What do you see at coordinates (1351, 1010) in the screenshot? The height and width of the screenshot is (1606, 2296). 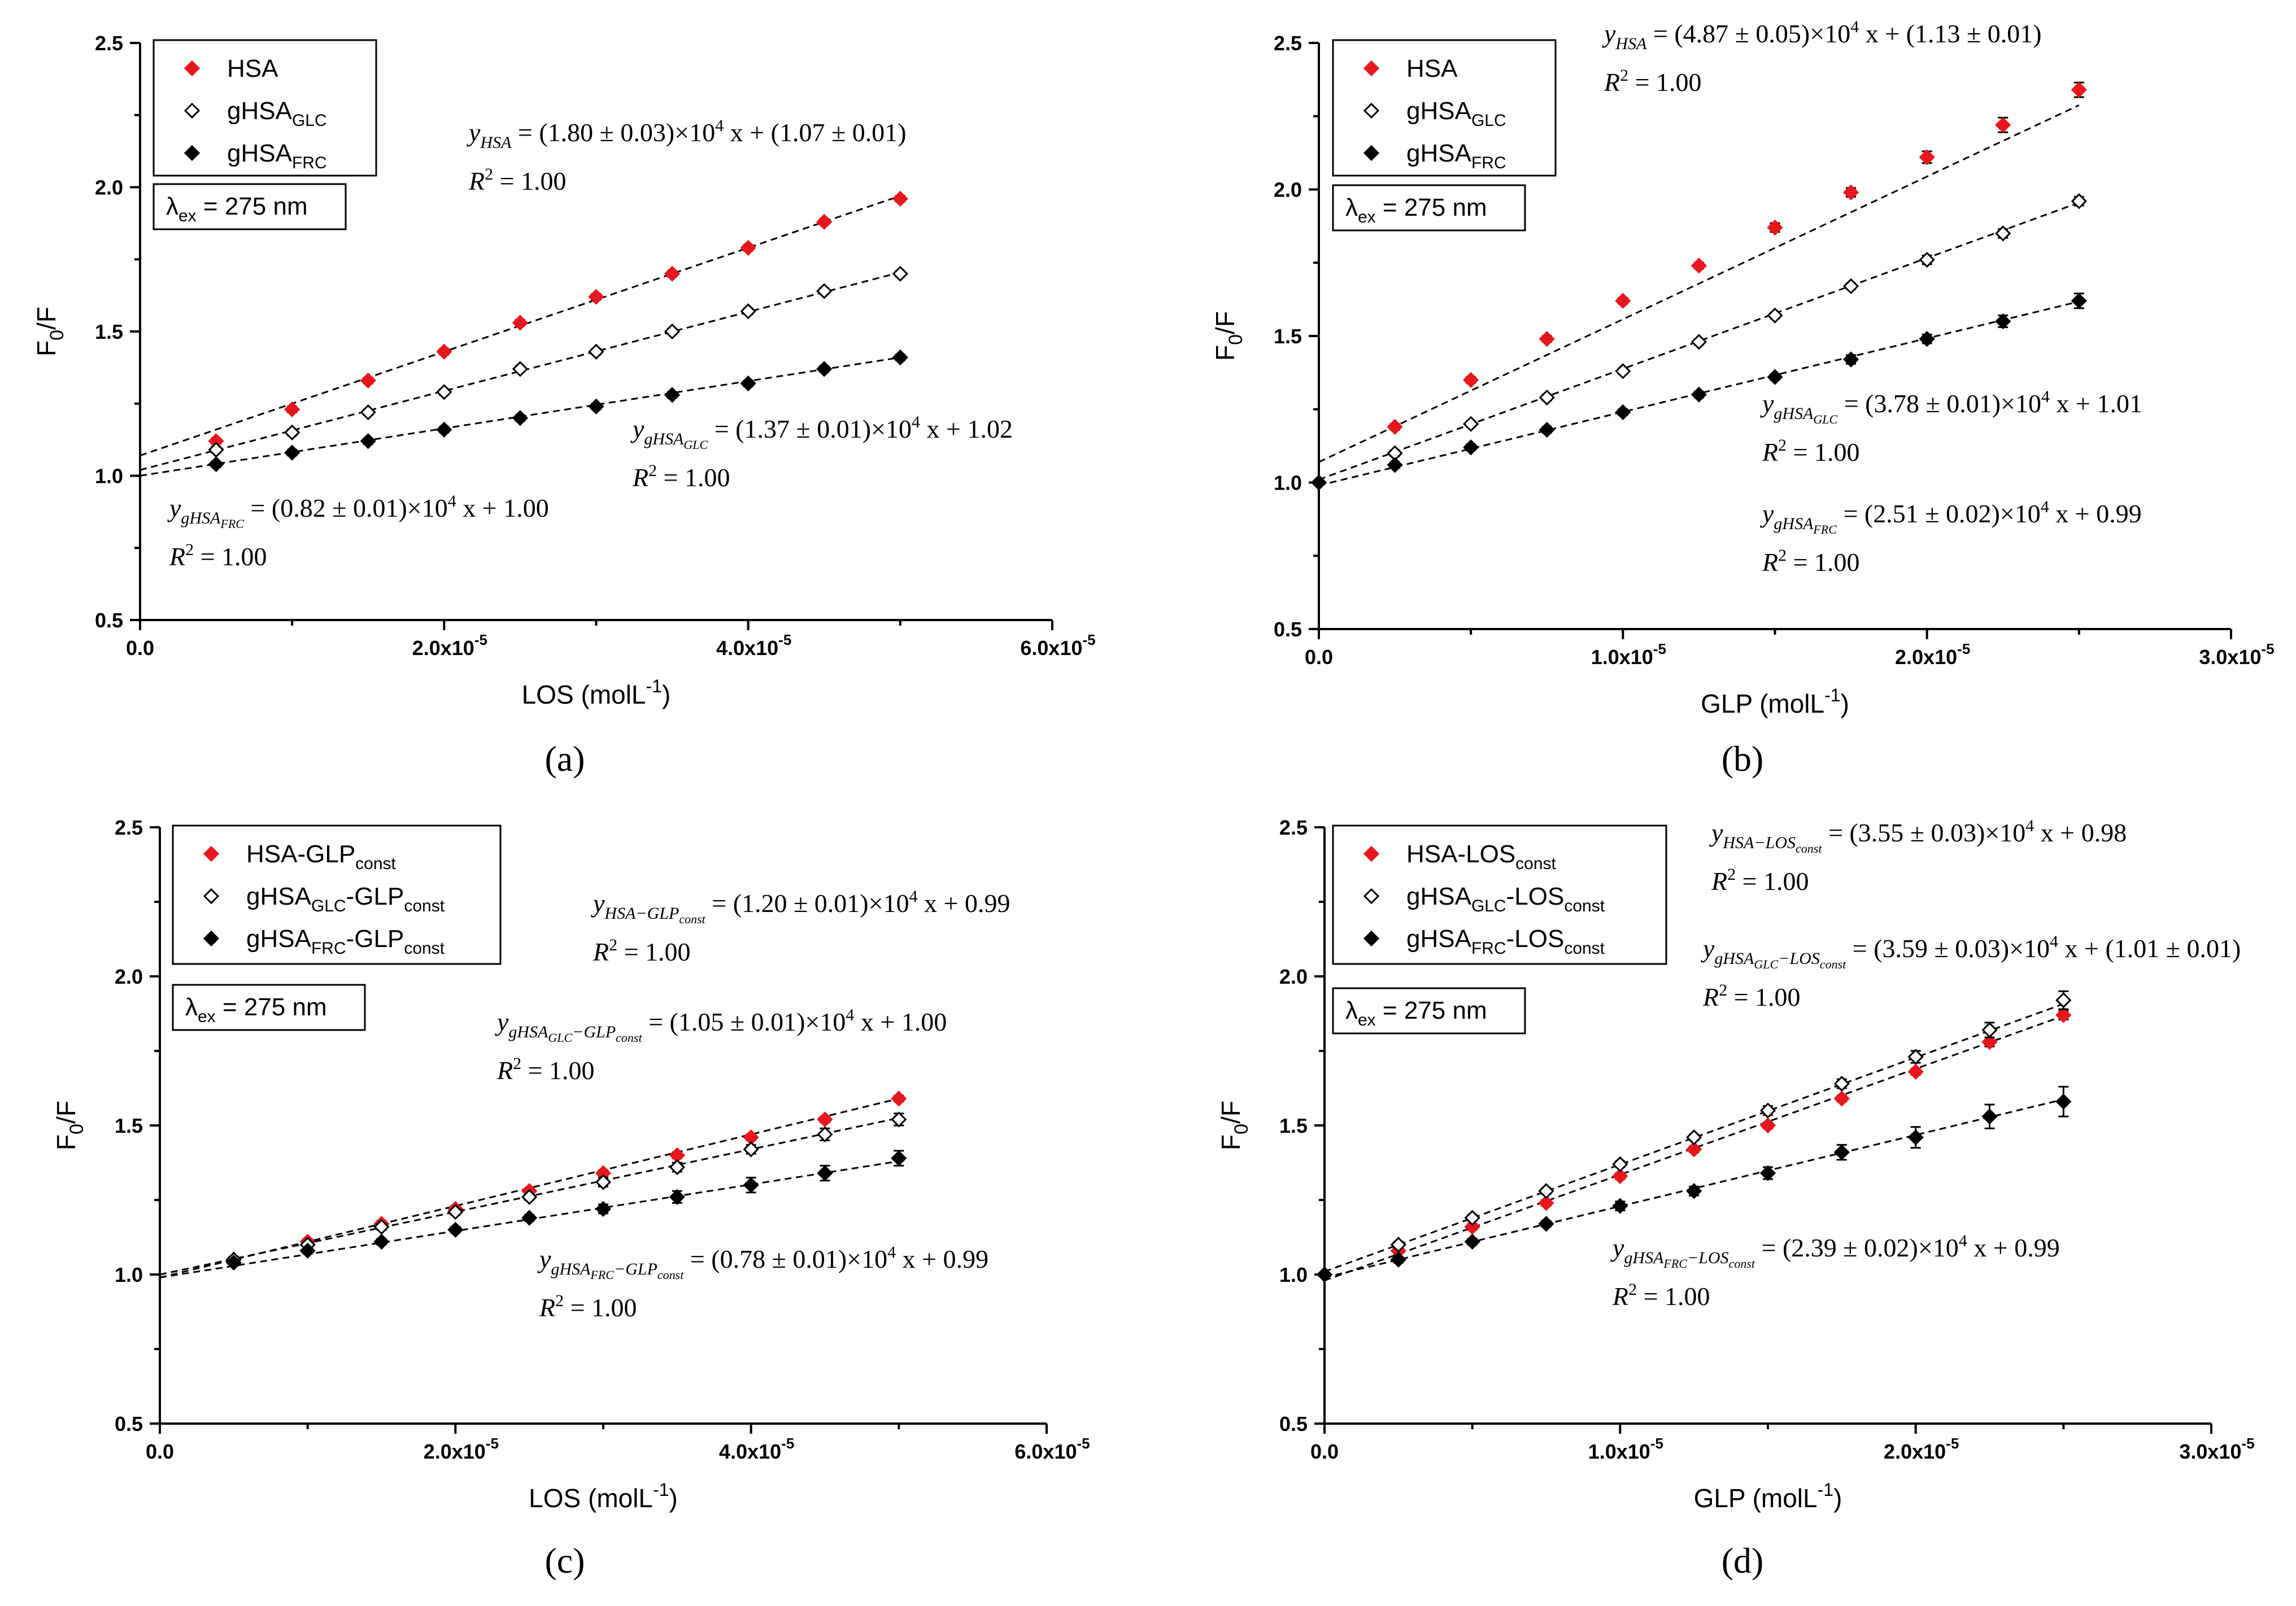 I see `lambda-symbol: λ` at bounding box center [1351, 1010].